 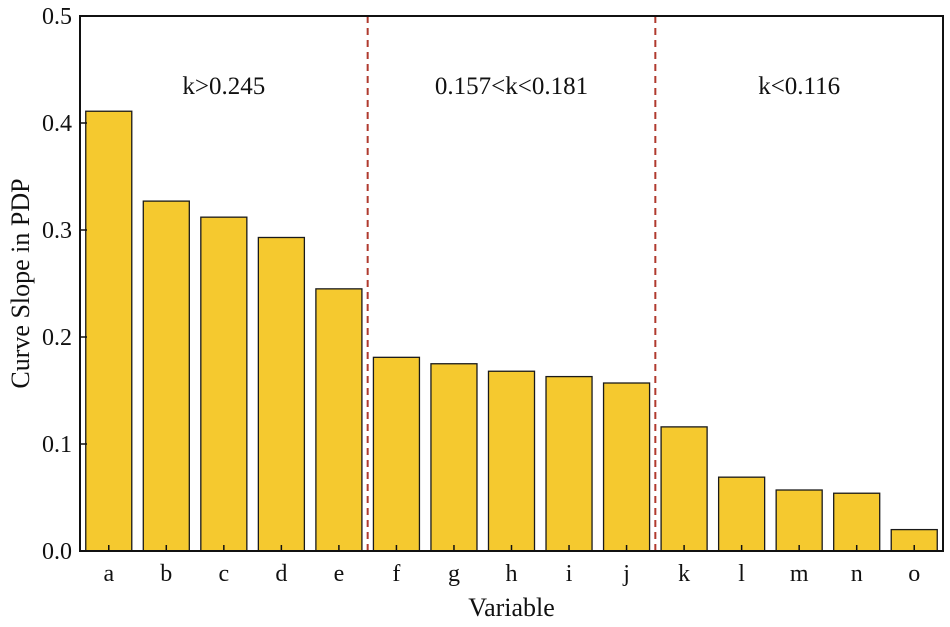 I want to click on x-tick-label: f, so click(x=396, y=574).